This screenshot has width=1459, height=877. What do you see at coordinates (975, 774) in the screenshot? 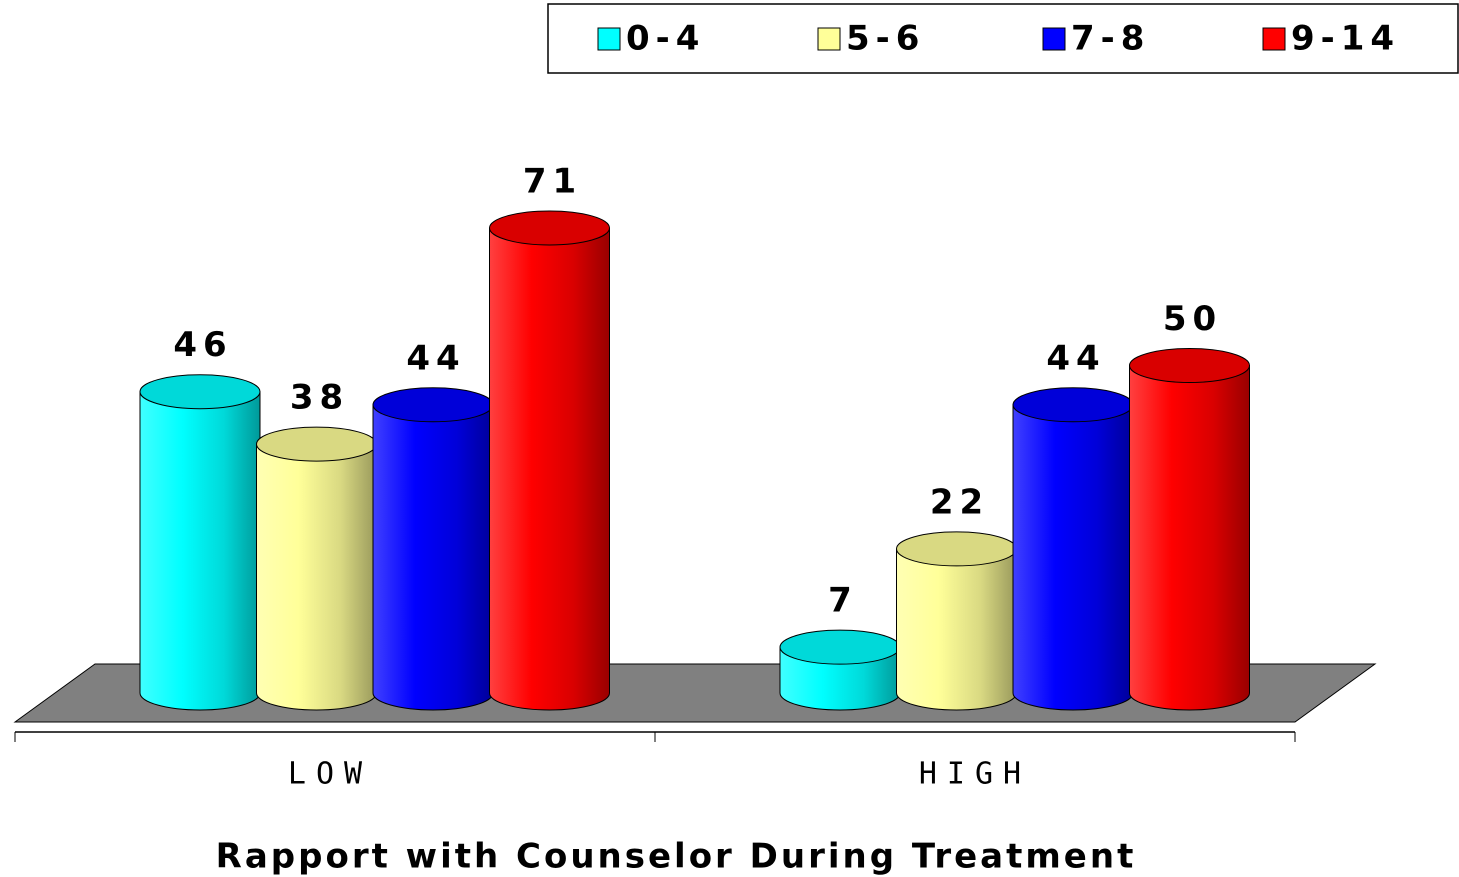
I see `x-tick-label: HIGH` at bounding box center [975, 774].